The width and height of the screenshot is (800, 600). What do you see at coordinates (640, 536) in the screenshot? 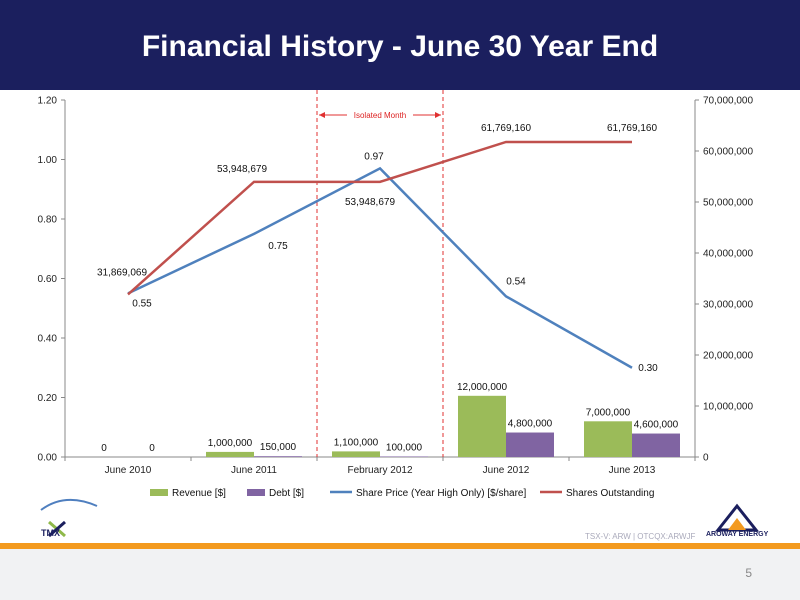
I see `ticker-symbols: TSX-V: ARW | OTCQX:ARWJF` at bounding box center [640, 536].